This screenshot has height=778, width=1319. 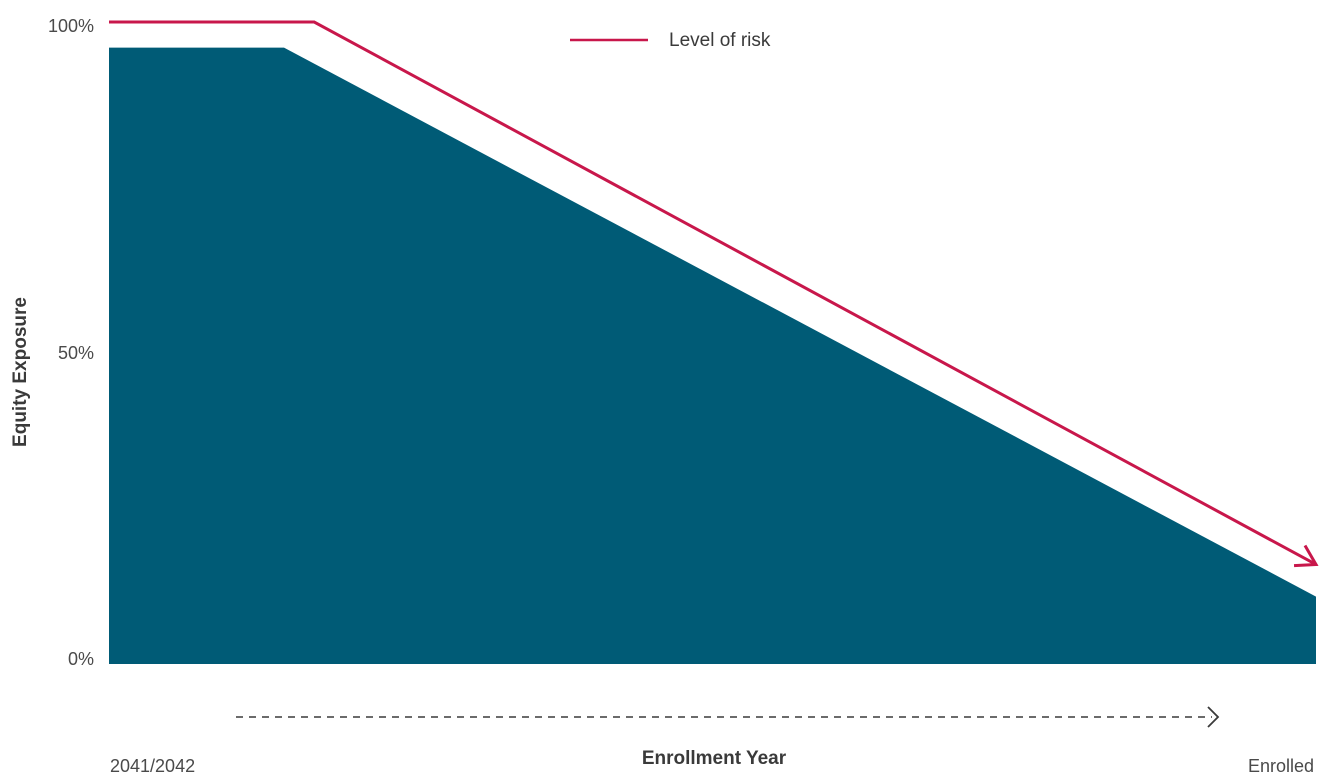 I want to click on legend-label-level-of-risk: Level of risk, so click(x=720, y=40).